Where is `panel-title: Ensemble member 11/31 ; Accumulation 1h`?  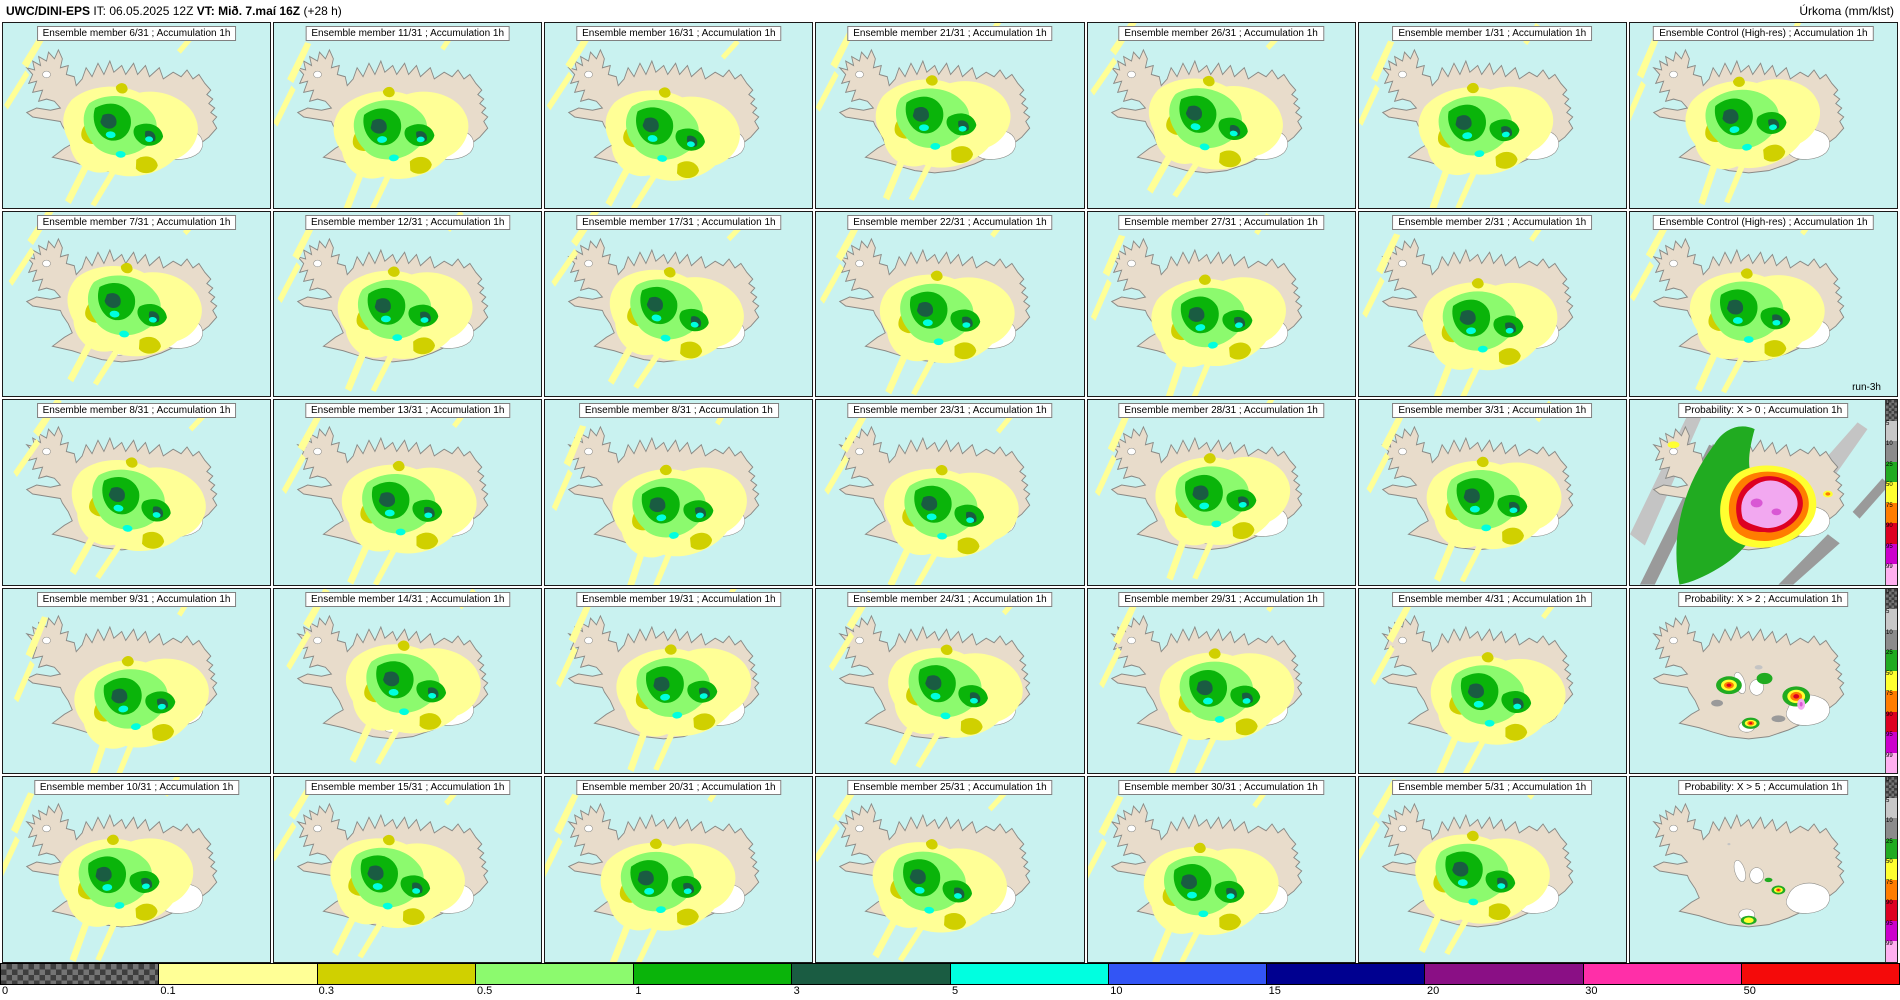
panel-title: Ensemble member 11/31 ; Accumulation 1h is located at coordinates (408, 33).